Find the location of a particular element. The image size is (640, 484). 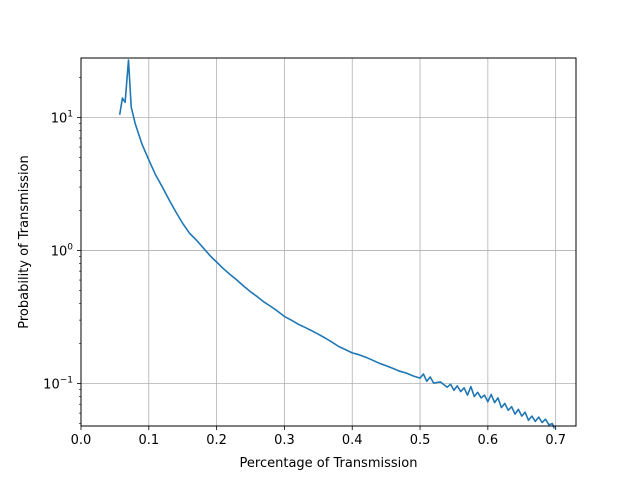

y-tick-exponent: −1 is located at coordinates (66, 381).